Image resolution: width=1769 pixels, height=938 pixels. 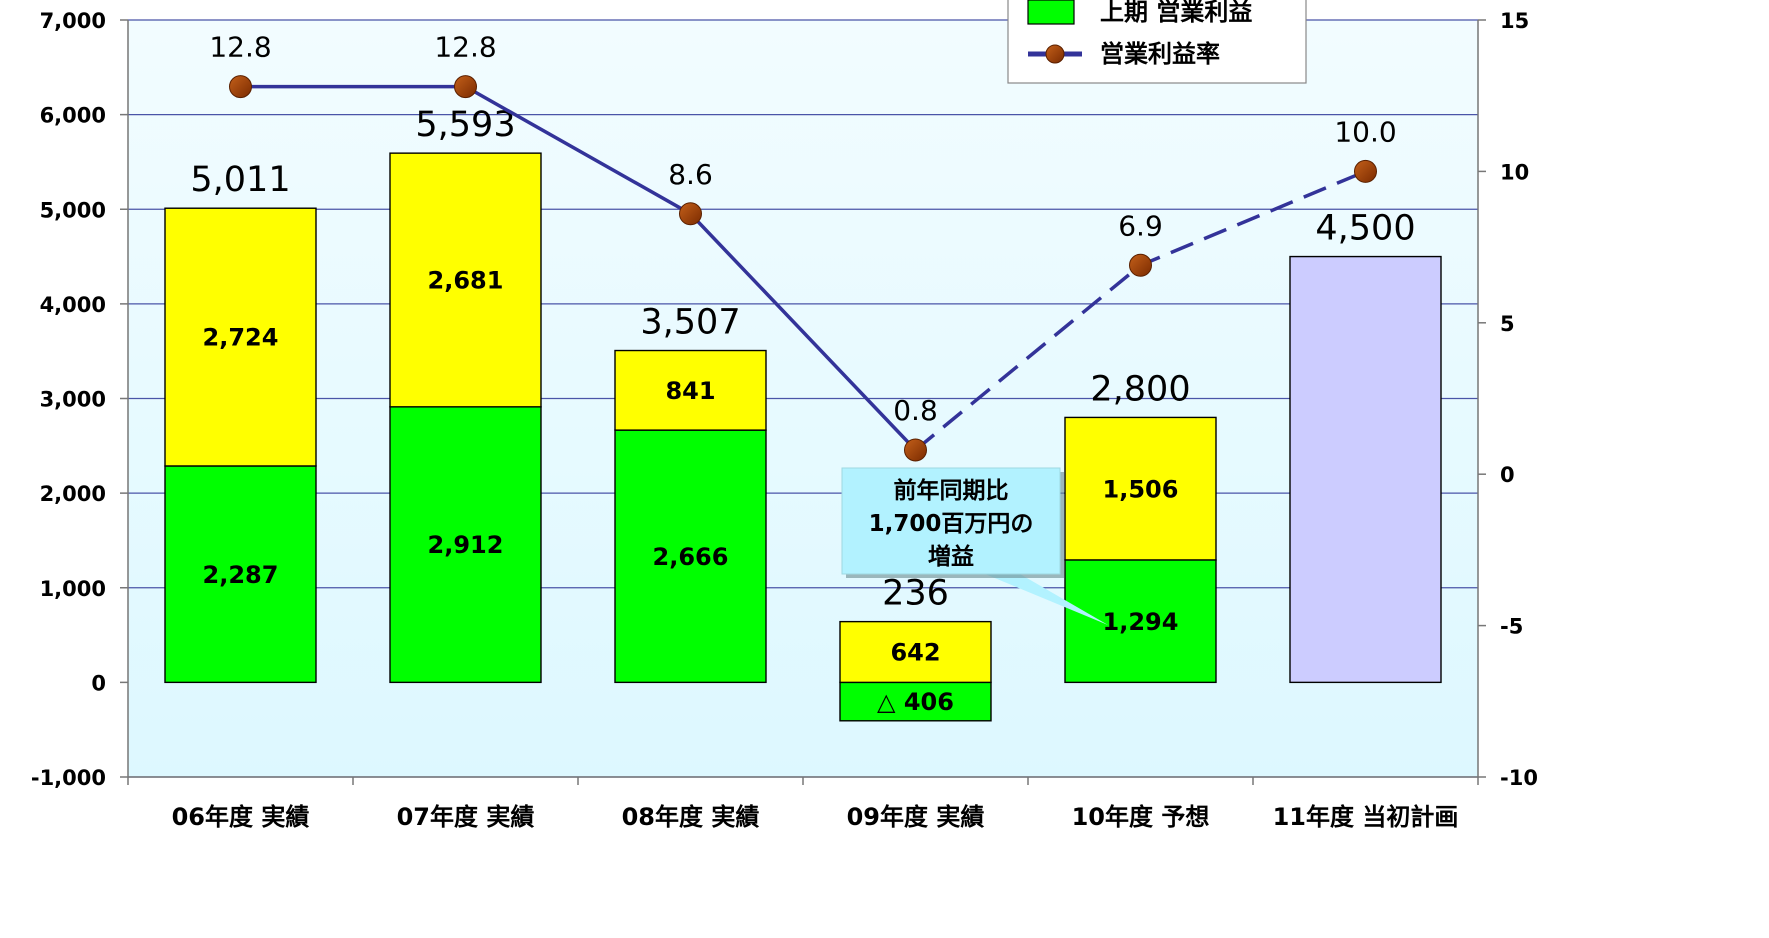 I want to click on segment-label: 2,666, so click(x=691, y=557).